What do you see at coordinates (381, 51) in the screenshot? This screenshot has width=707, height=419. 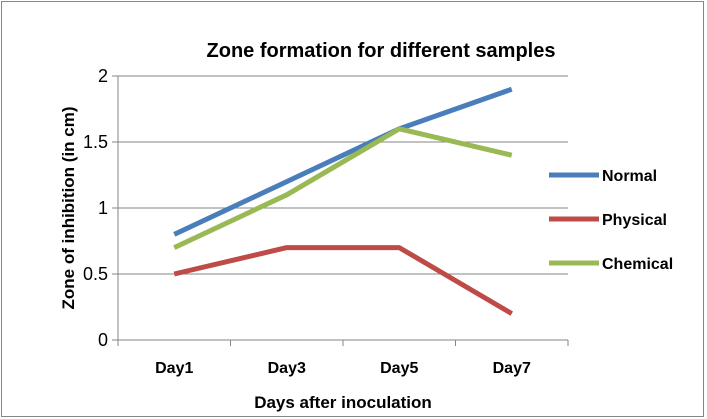 I see `chart-title: Zone formation for different samples` at bounding box center [381, 51].